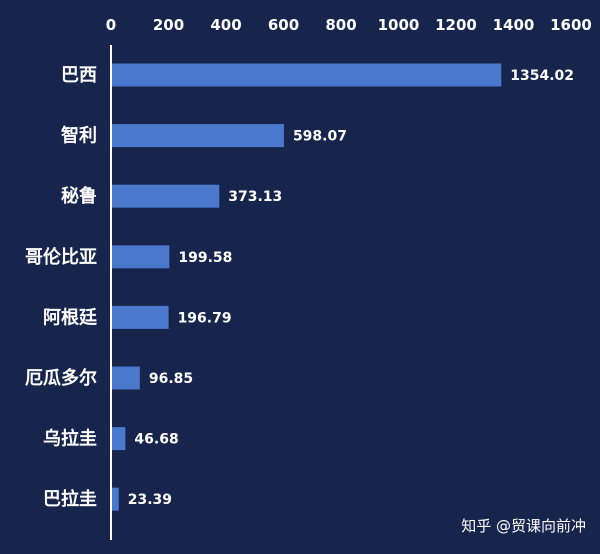  What do you see at coordinates (283, 25) in the screenshot?
I see `x-tick-label: 600` at bounding box center [283, 25].